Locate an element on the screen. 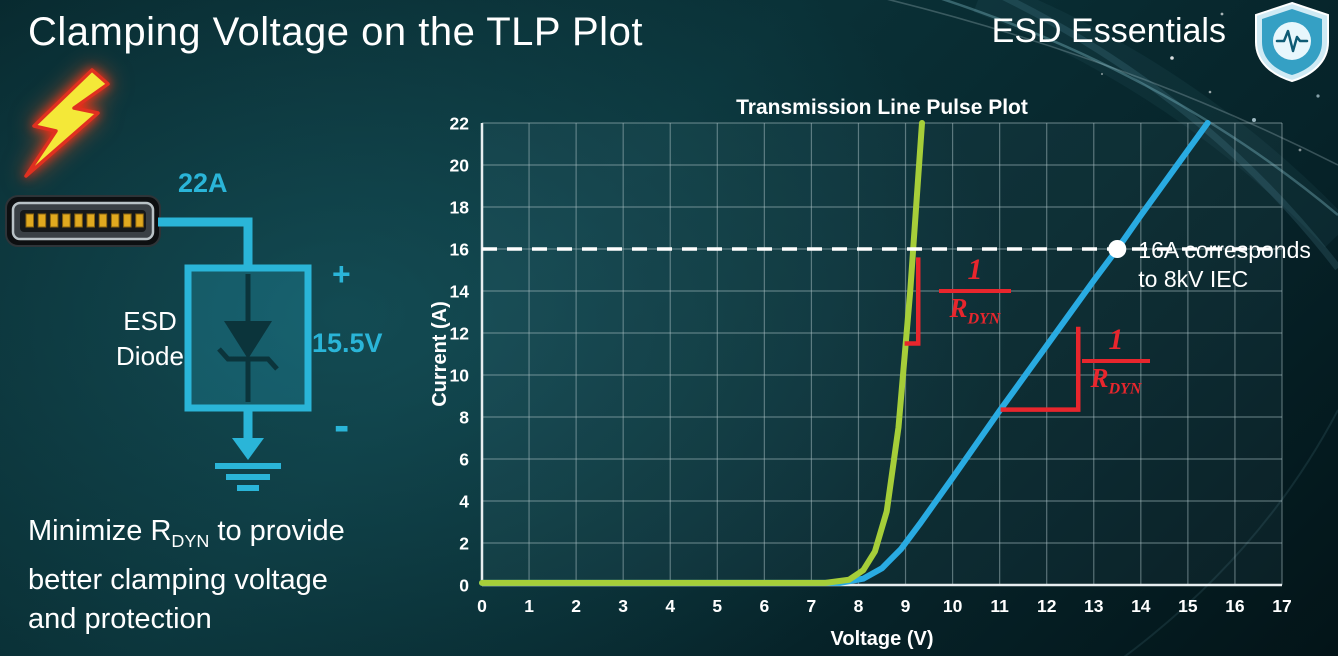  minus-polarity-label: - is located at coordinates (342, 425).